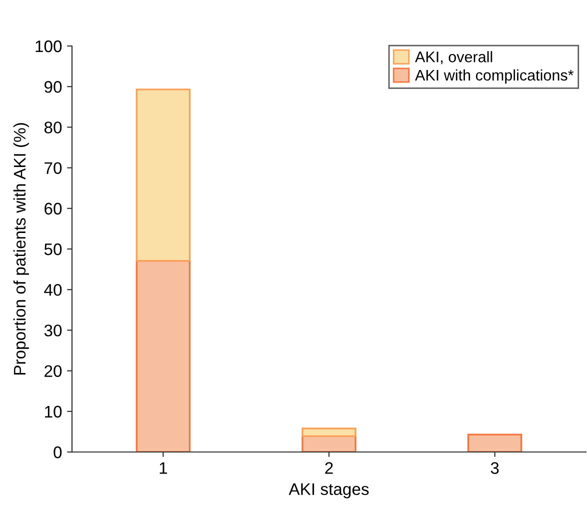 This screenshot has width=587, height=509. What do you see at coordinates (164, 468) in the screenshot?
I see `x-tick-label: 1` at bounding box center [164, 468].